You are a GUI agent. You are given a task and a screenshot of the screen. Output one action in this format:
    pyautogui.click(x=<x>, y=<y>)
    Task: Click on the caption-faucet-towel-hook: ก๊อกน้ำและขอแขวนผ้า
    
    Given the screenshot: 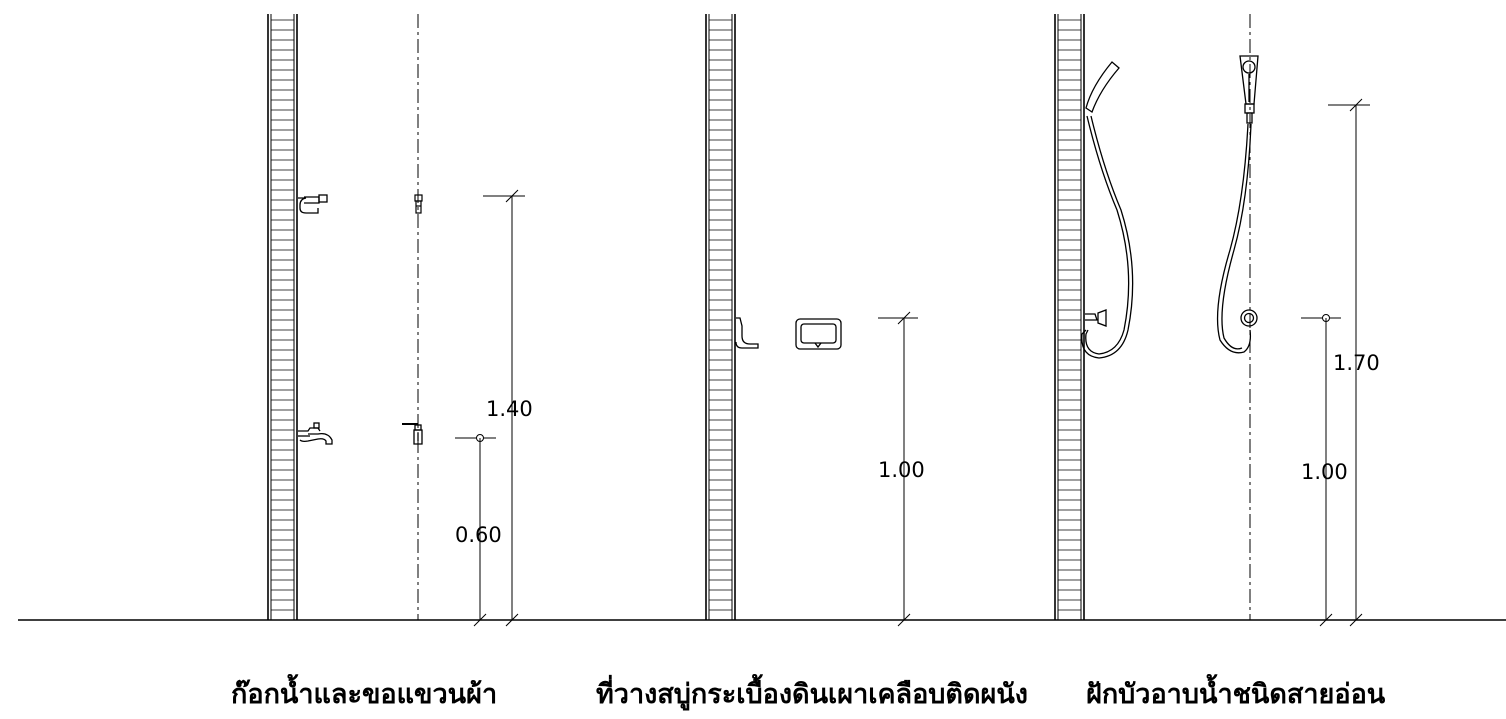 What is the action you would take?
    pyautogui.click(x=364, y=694)
    